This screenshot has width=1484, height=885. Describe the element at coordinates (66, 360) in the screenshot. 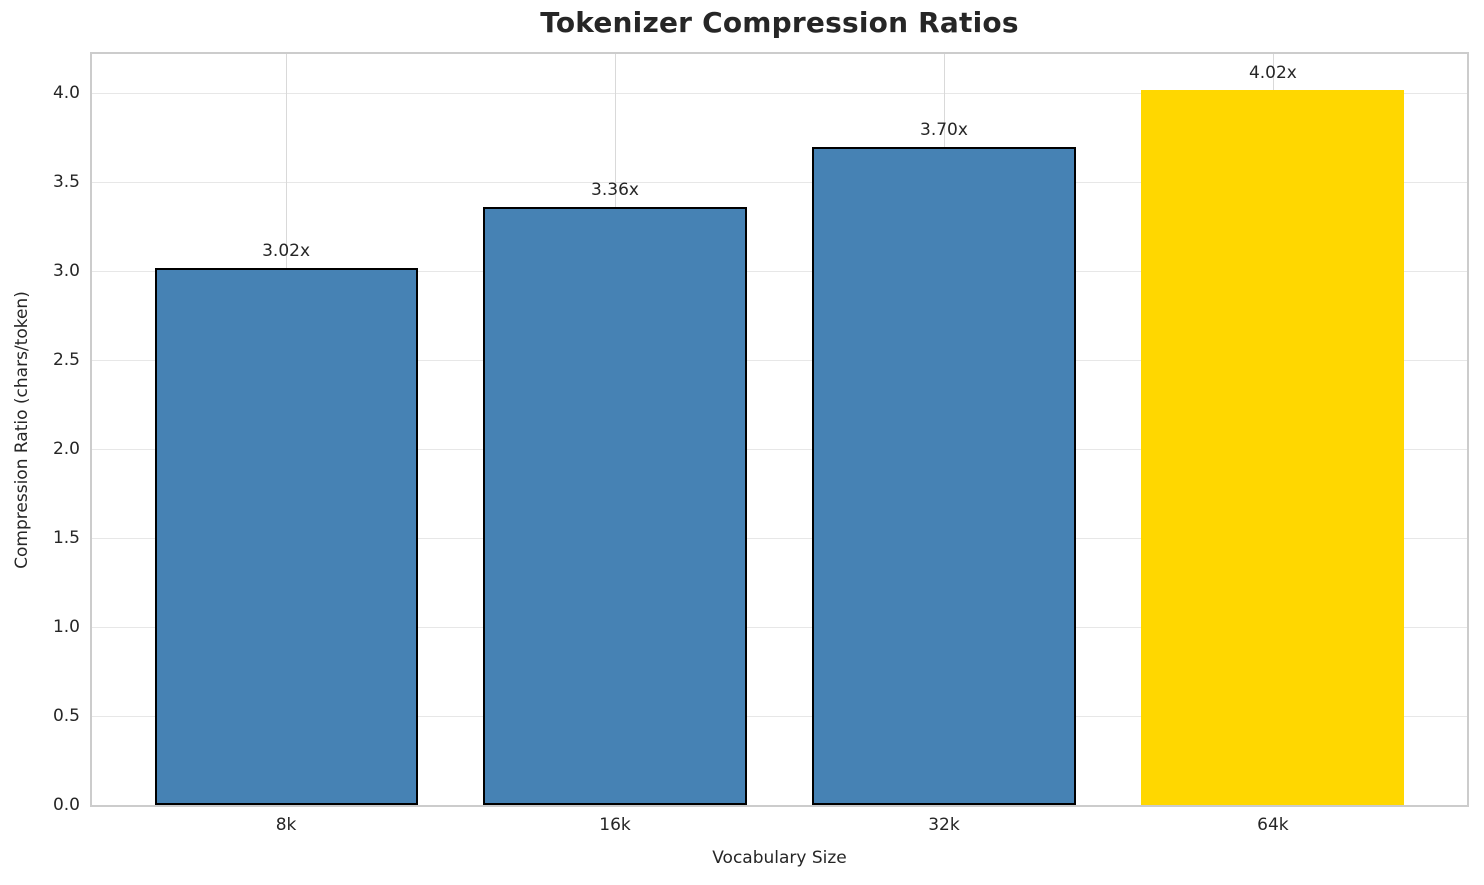

I see `y-tick-label: 2.5` at that location.